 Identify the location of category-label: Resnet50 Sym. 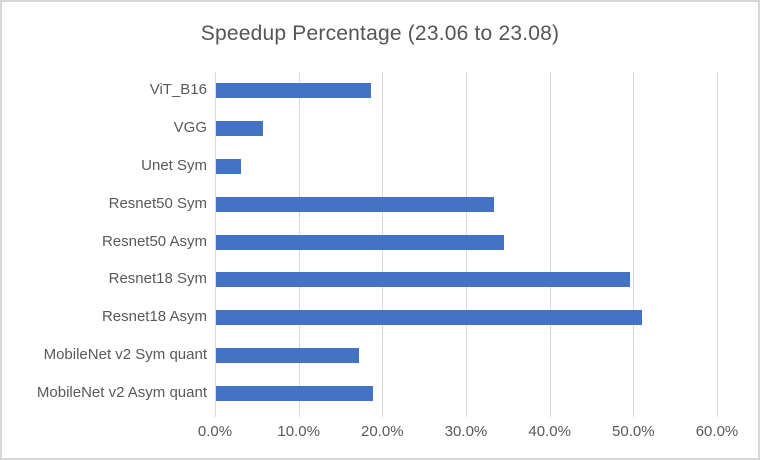
(157, 203).